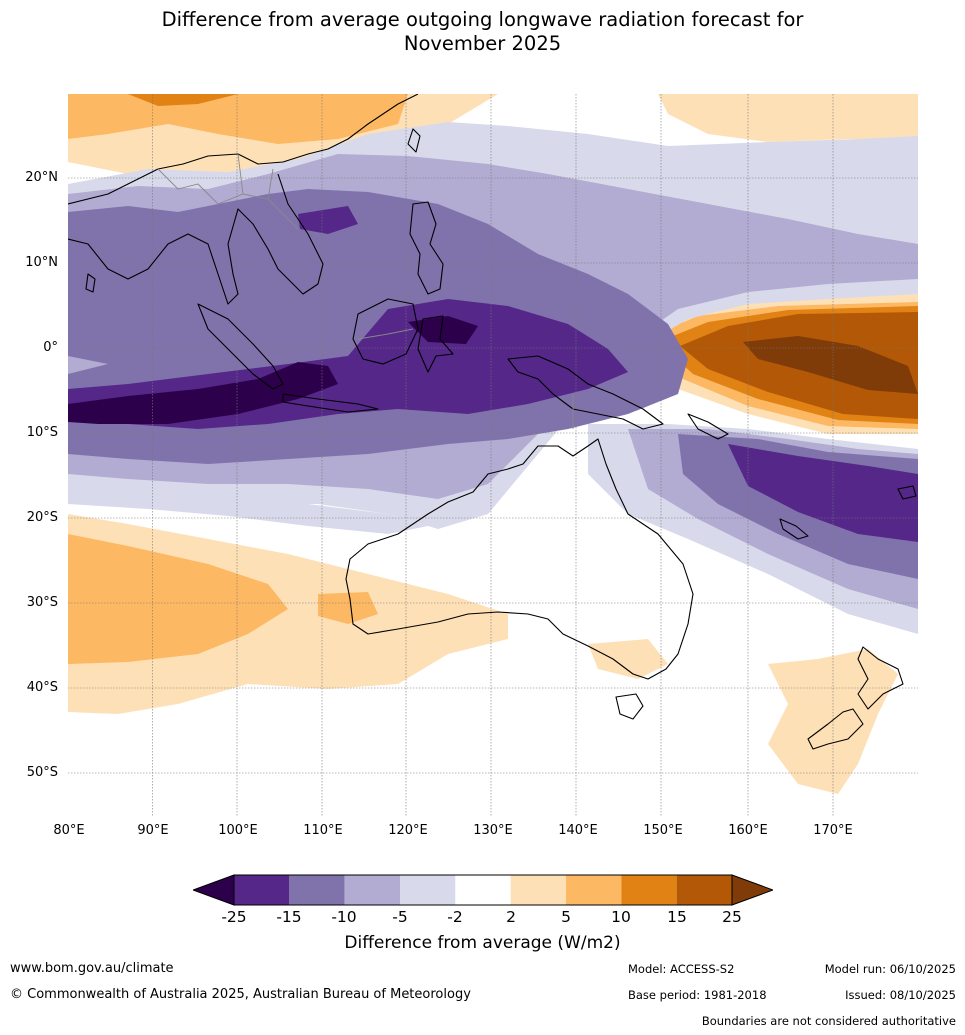 This screenshot has height=1035, width=965. I want to click on lon-label-140e: 140°E, so click(578, 830).